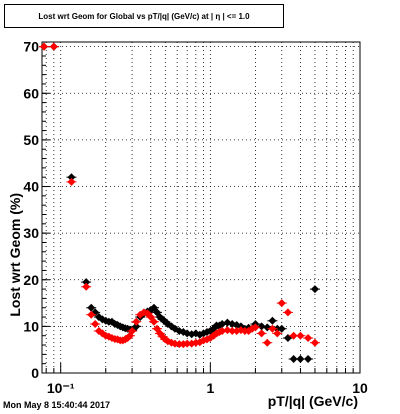 This screenshot has height=414, width=400. I want to click on y-tick-label: 0, so click(35, 373).